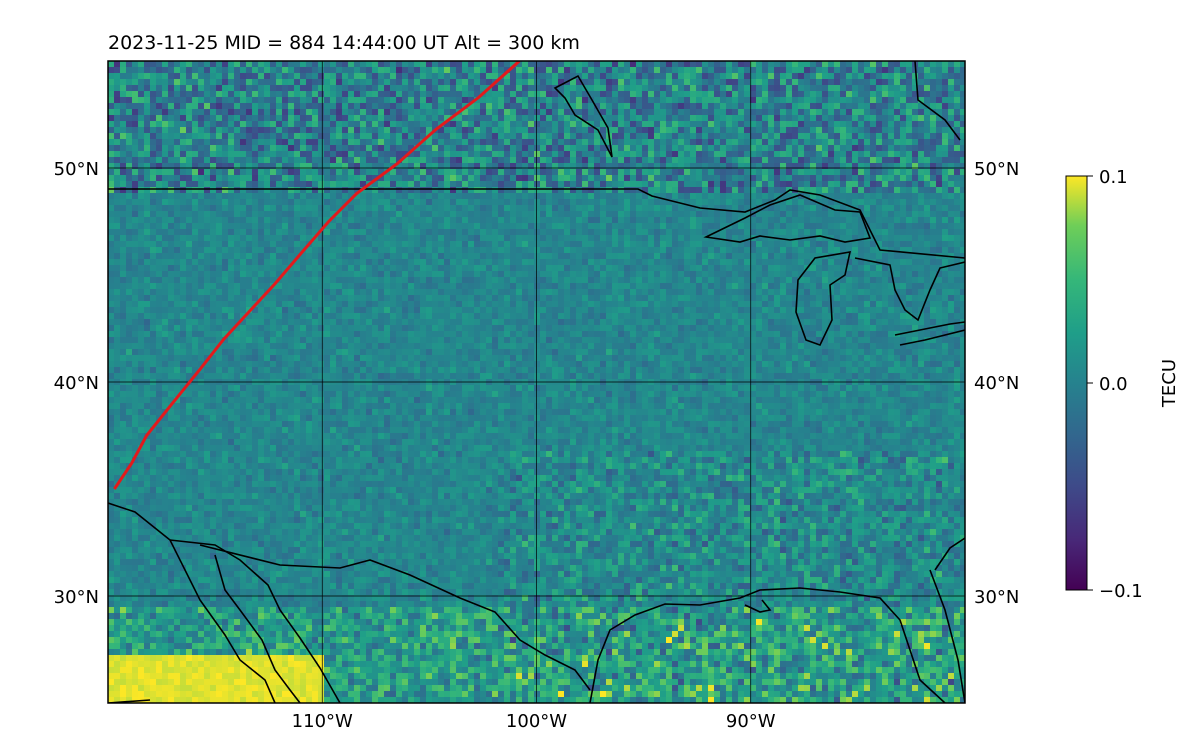  I want to click on longitude-labels: 110°W 100°W 90°W, so click(534, 721).